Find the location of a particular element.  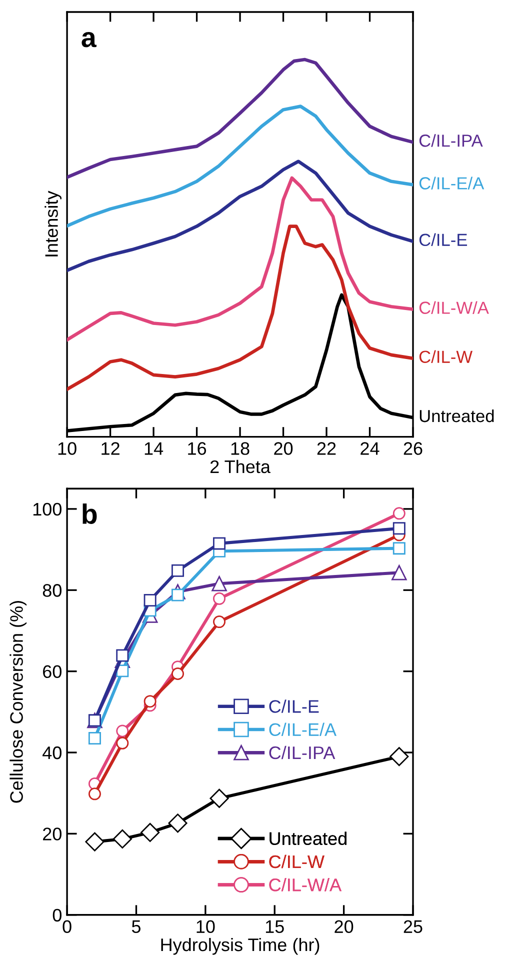

series-label: Untreated is located at coordinates (457, 415).